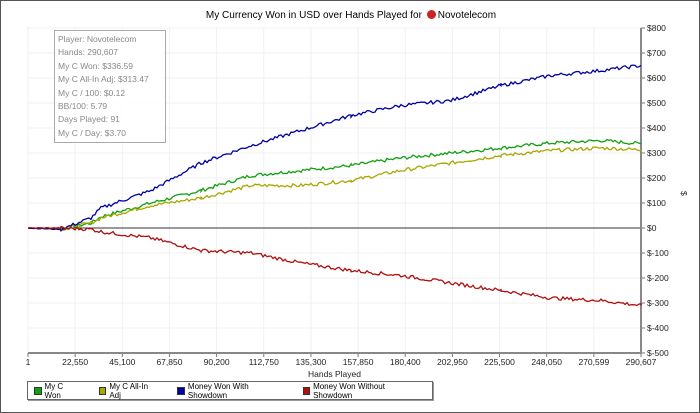  What do you see at coordinates (92, 132) in the screenshot?
I see `stat-perday: My C / Day: $3.70` at bounding box center [92, 132].